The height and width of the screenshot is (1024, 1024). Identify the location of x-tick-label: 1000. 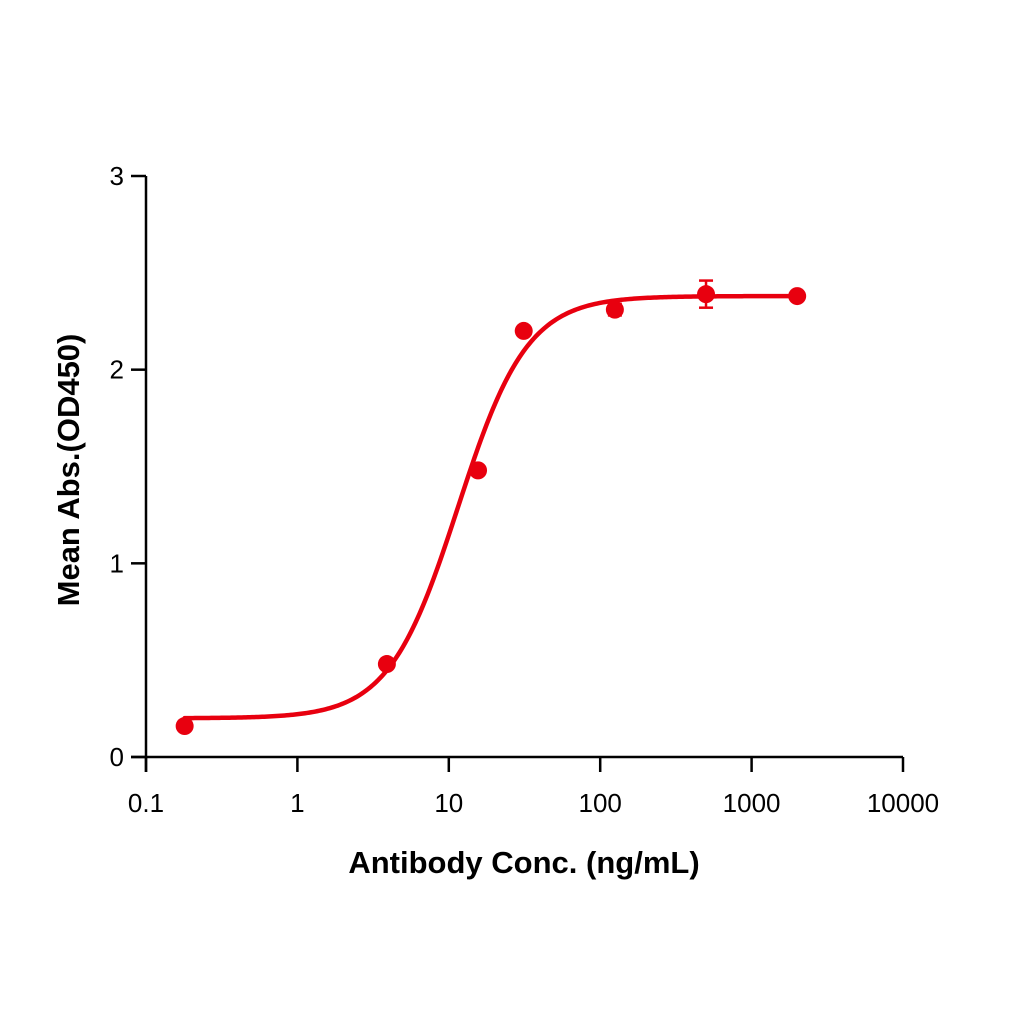
(752, 803).